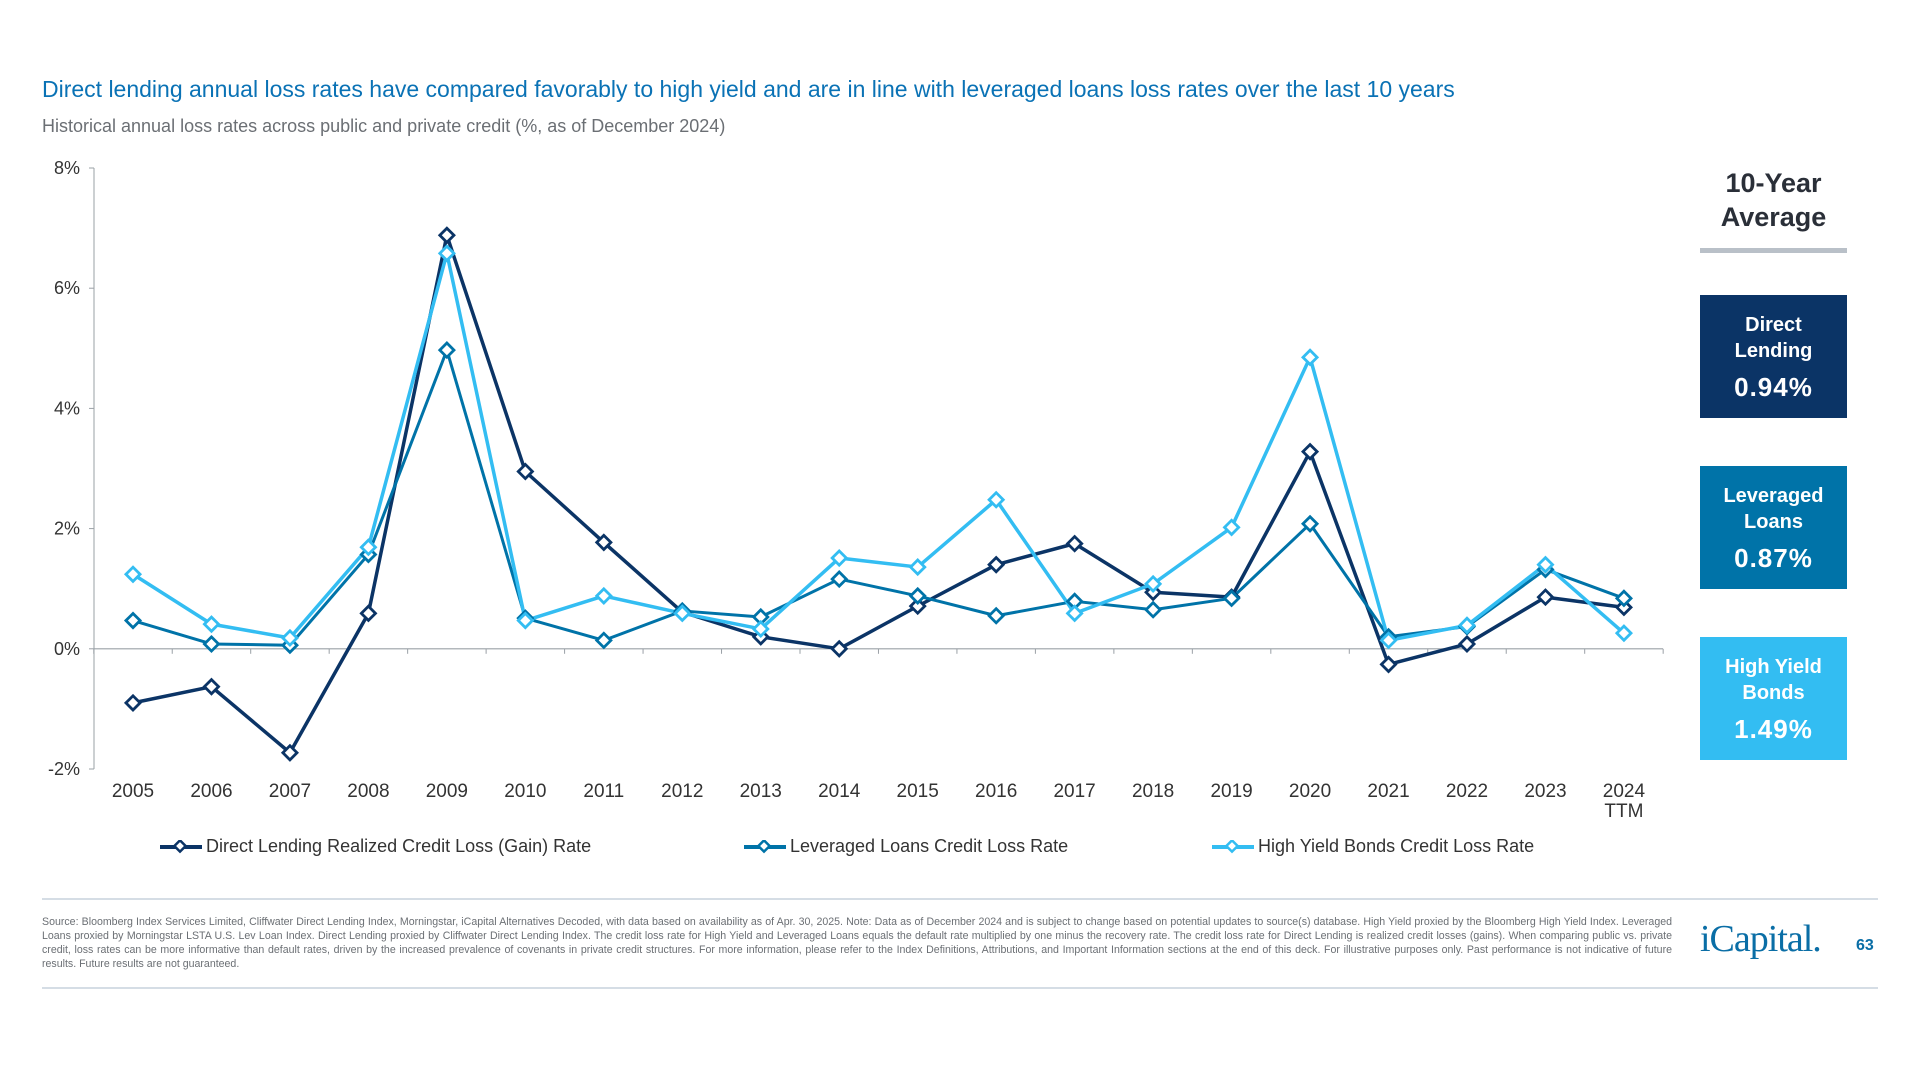 Image resolution: width=1920 pixels, height=1080 pixels. Describe the element at coordinates (1773, 217) in the screenshot. I see `averages-heading-line: Average` at that location.